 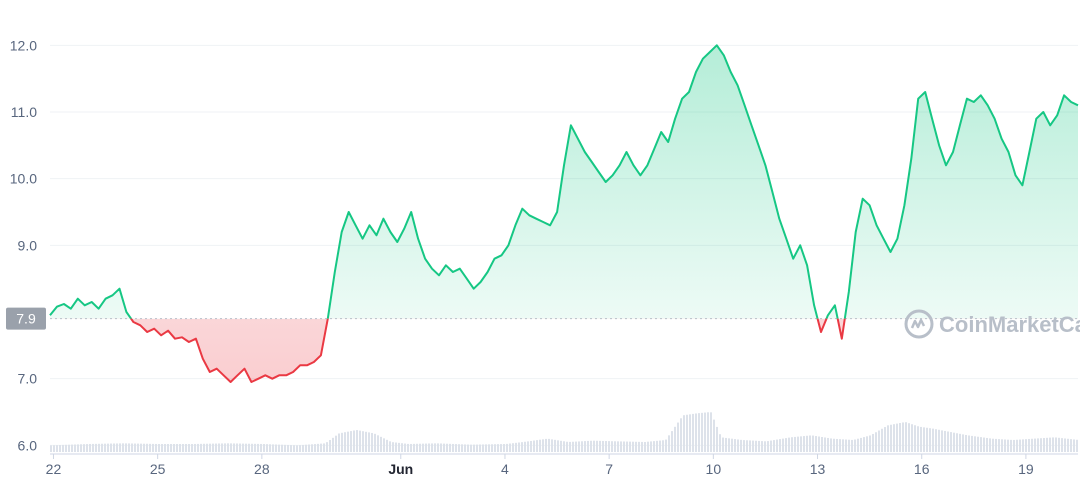 What do you see at coordinates (23, 179) in the screenshot?
I see `y-tick-label: 10.0` at bounding box center [23, 179].